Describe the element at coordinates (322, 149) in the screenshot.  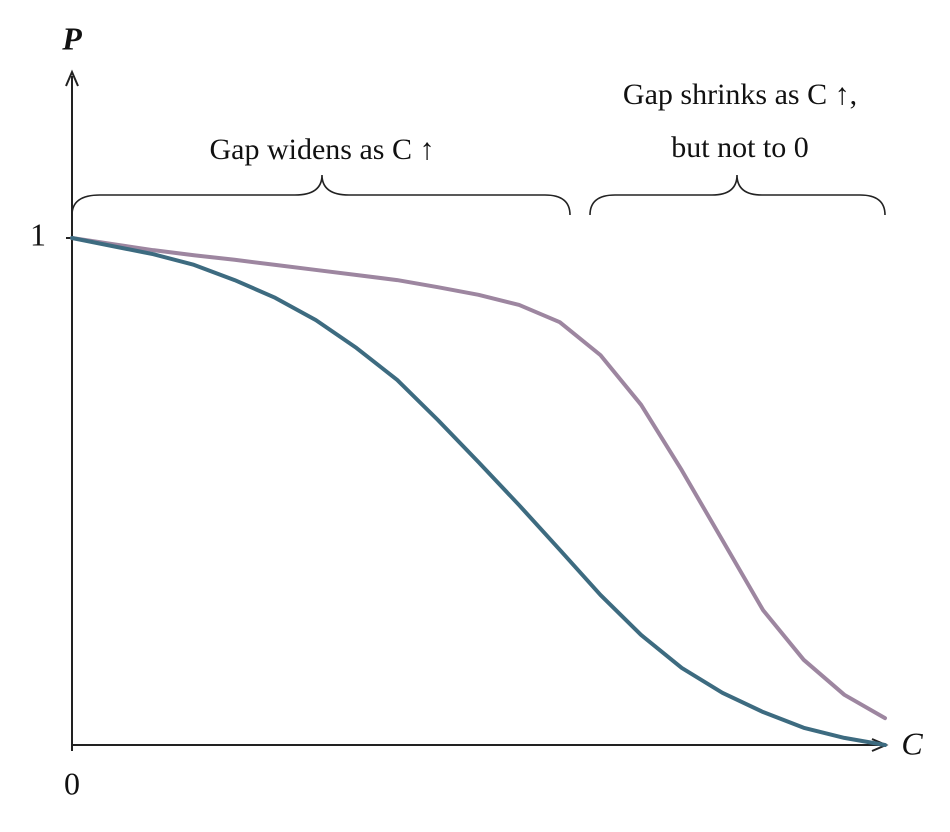
I see `annotation: Gap widens as C ↑` at that location.